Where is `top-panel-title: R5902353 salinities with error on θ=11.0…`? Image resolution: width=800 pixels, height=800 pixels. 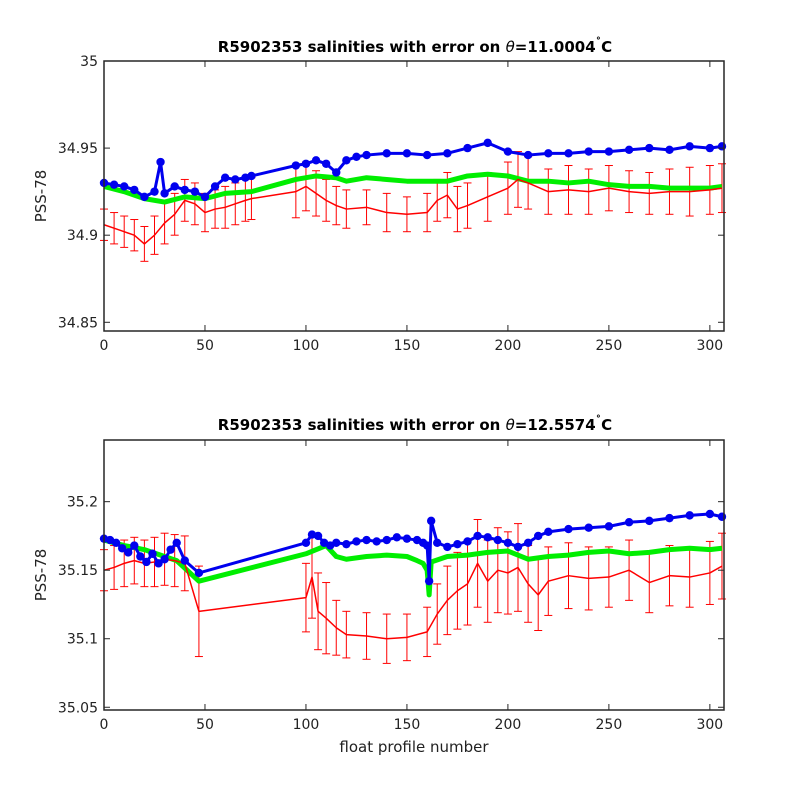
top-panel-title: R5902353 salinities with error on θ=11.0… is located at coordinates (415, 46).